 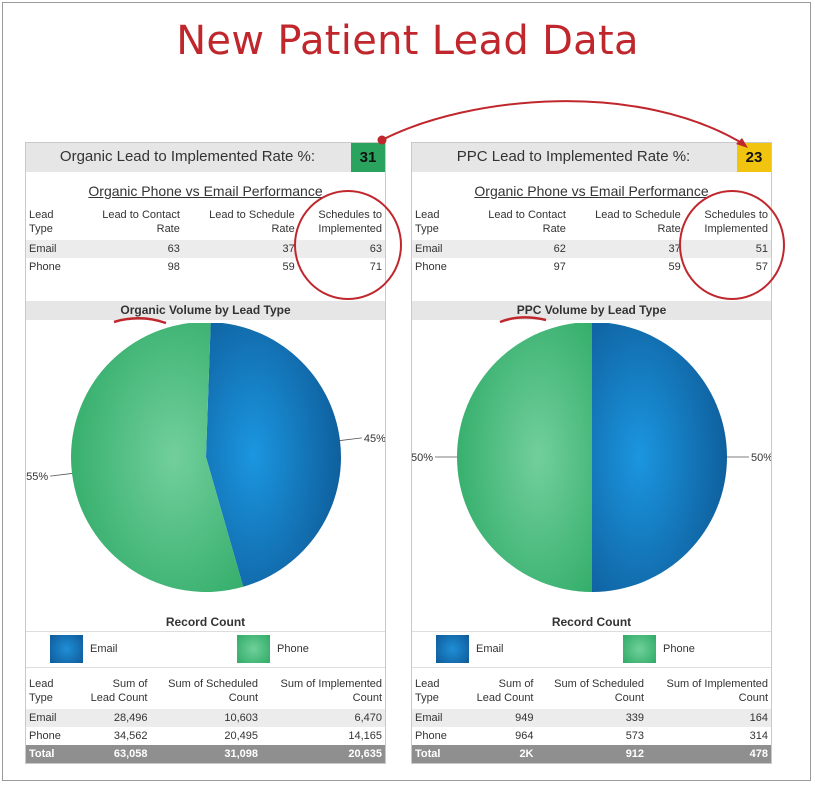 I want to click on cell-value: 20,495, so click(x=241, y=736).